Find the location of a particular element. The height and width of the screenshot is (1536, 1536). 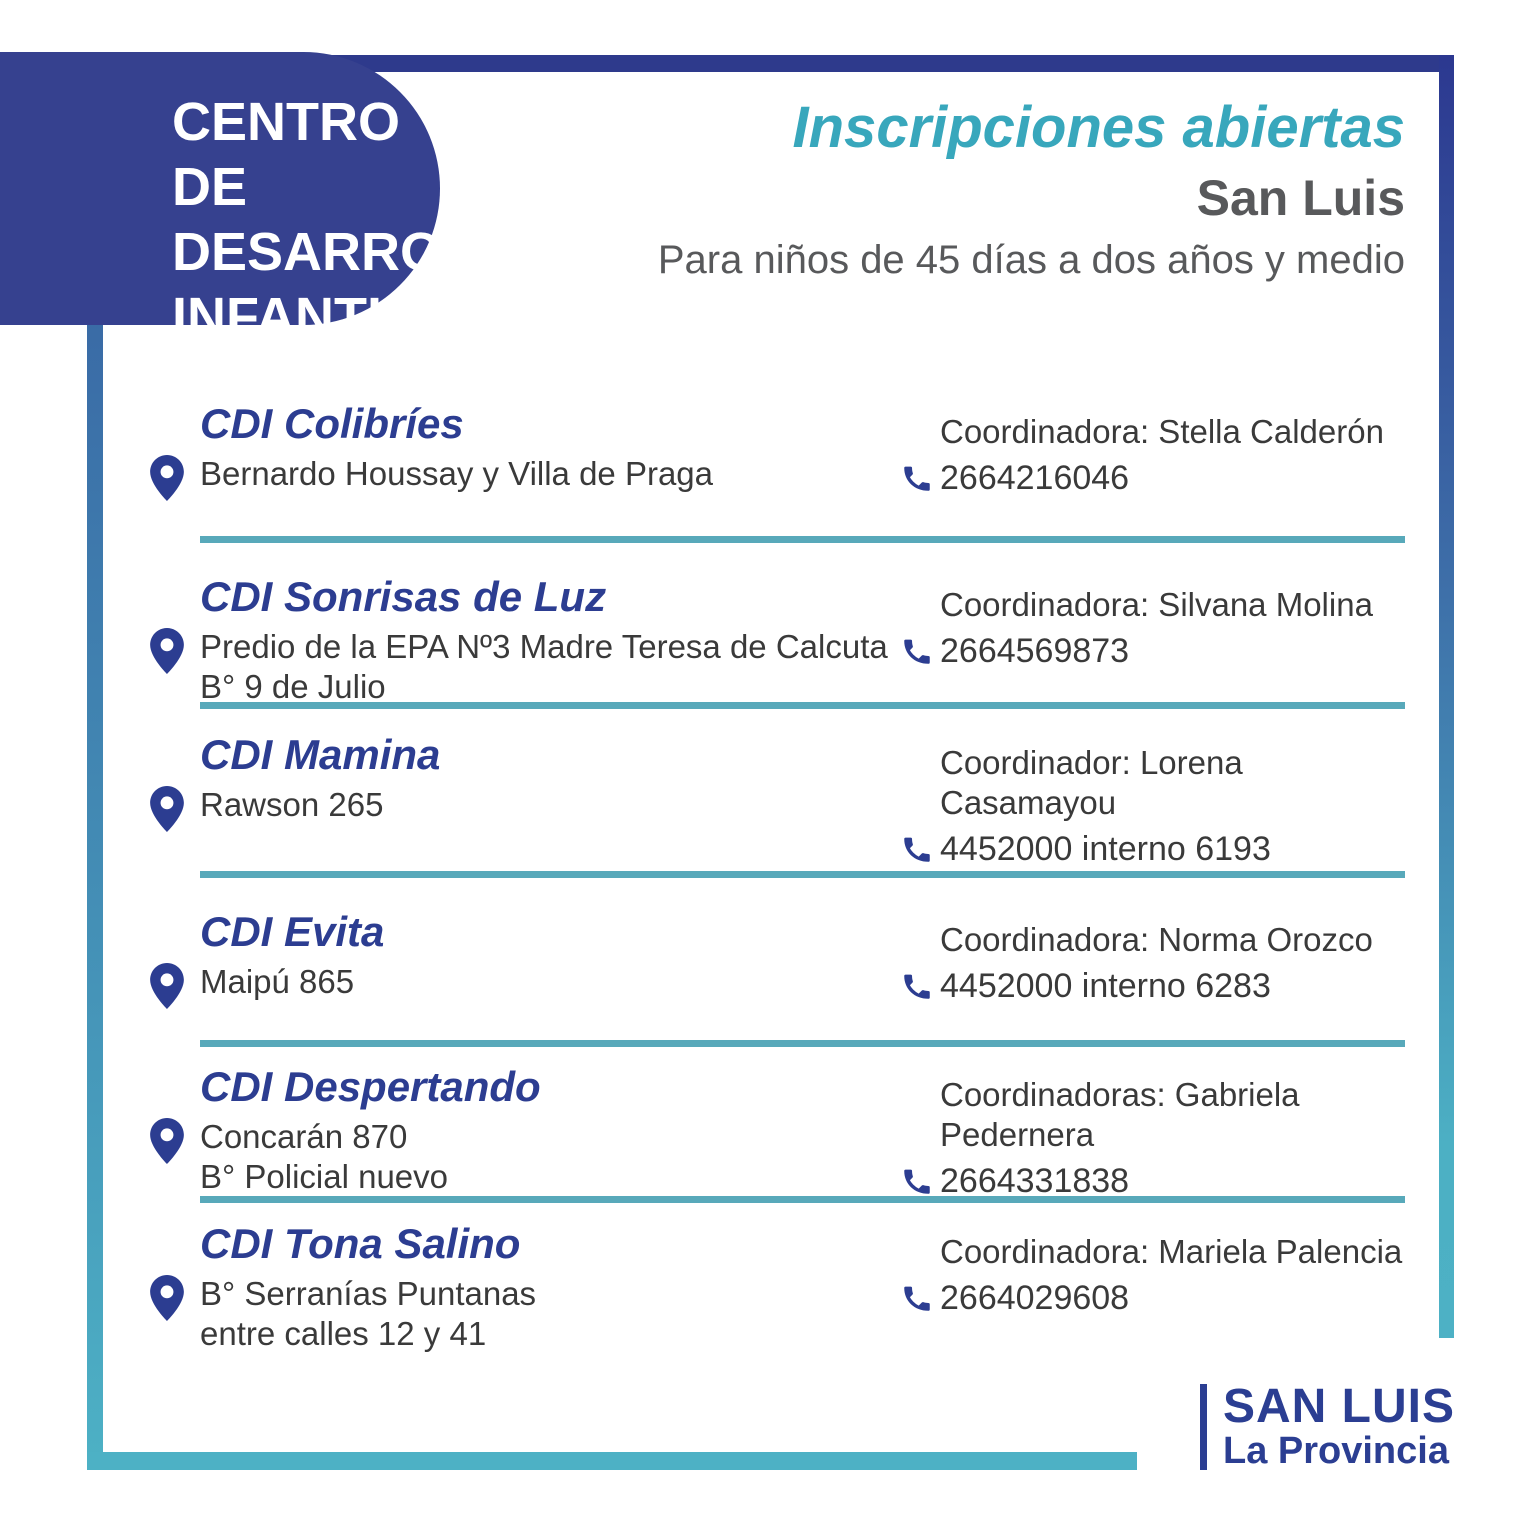

phone-number: 2664569873 is located at coordinates (1035, 651).